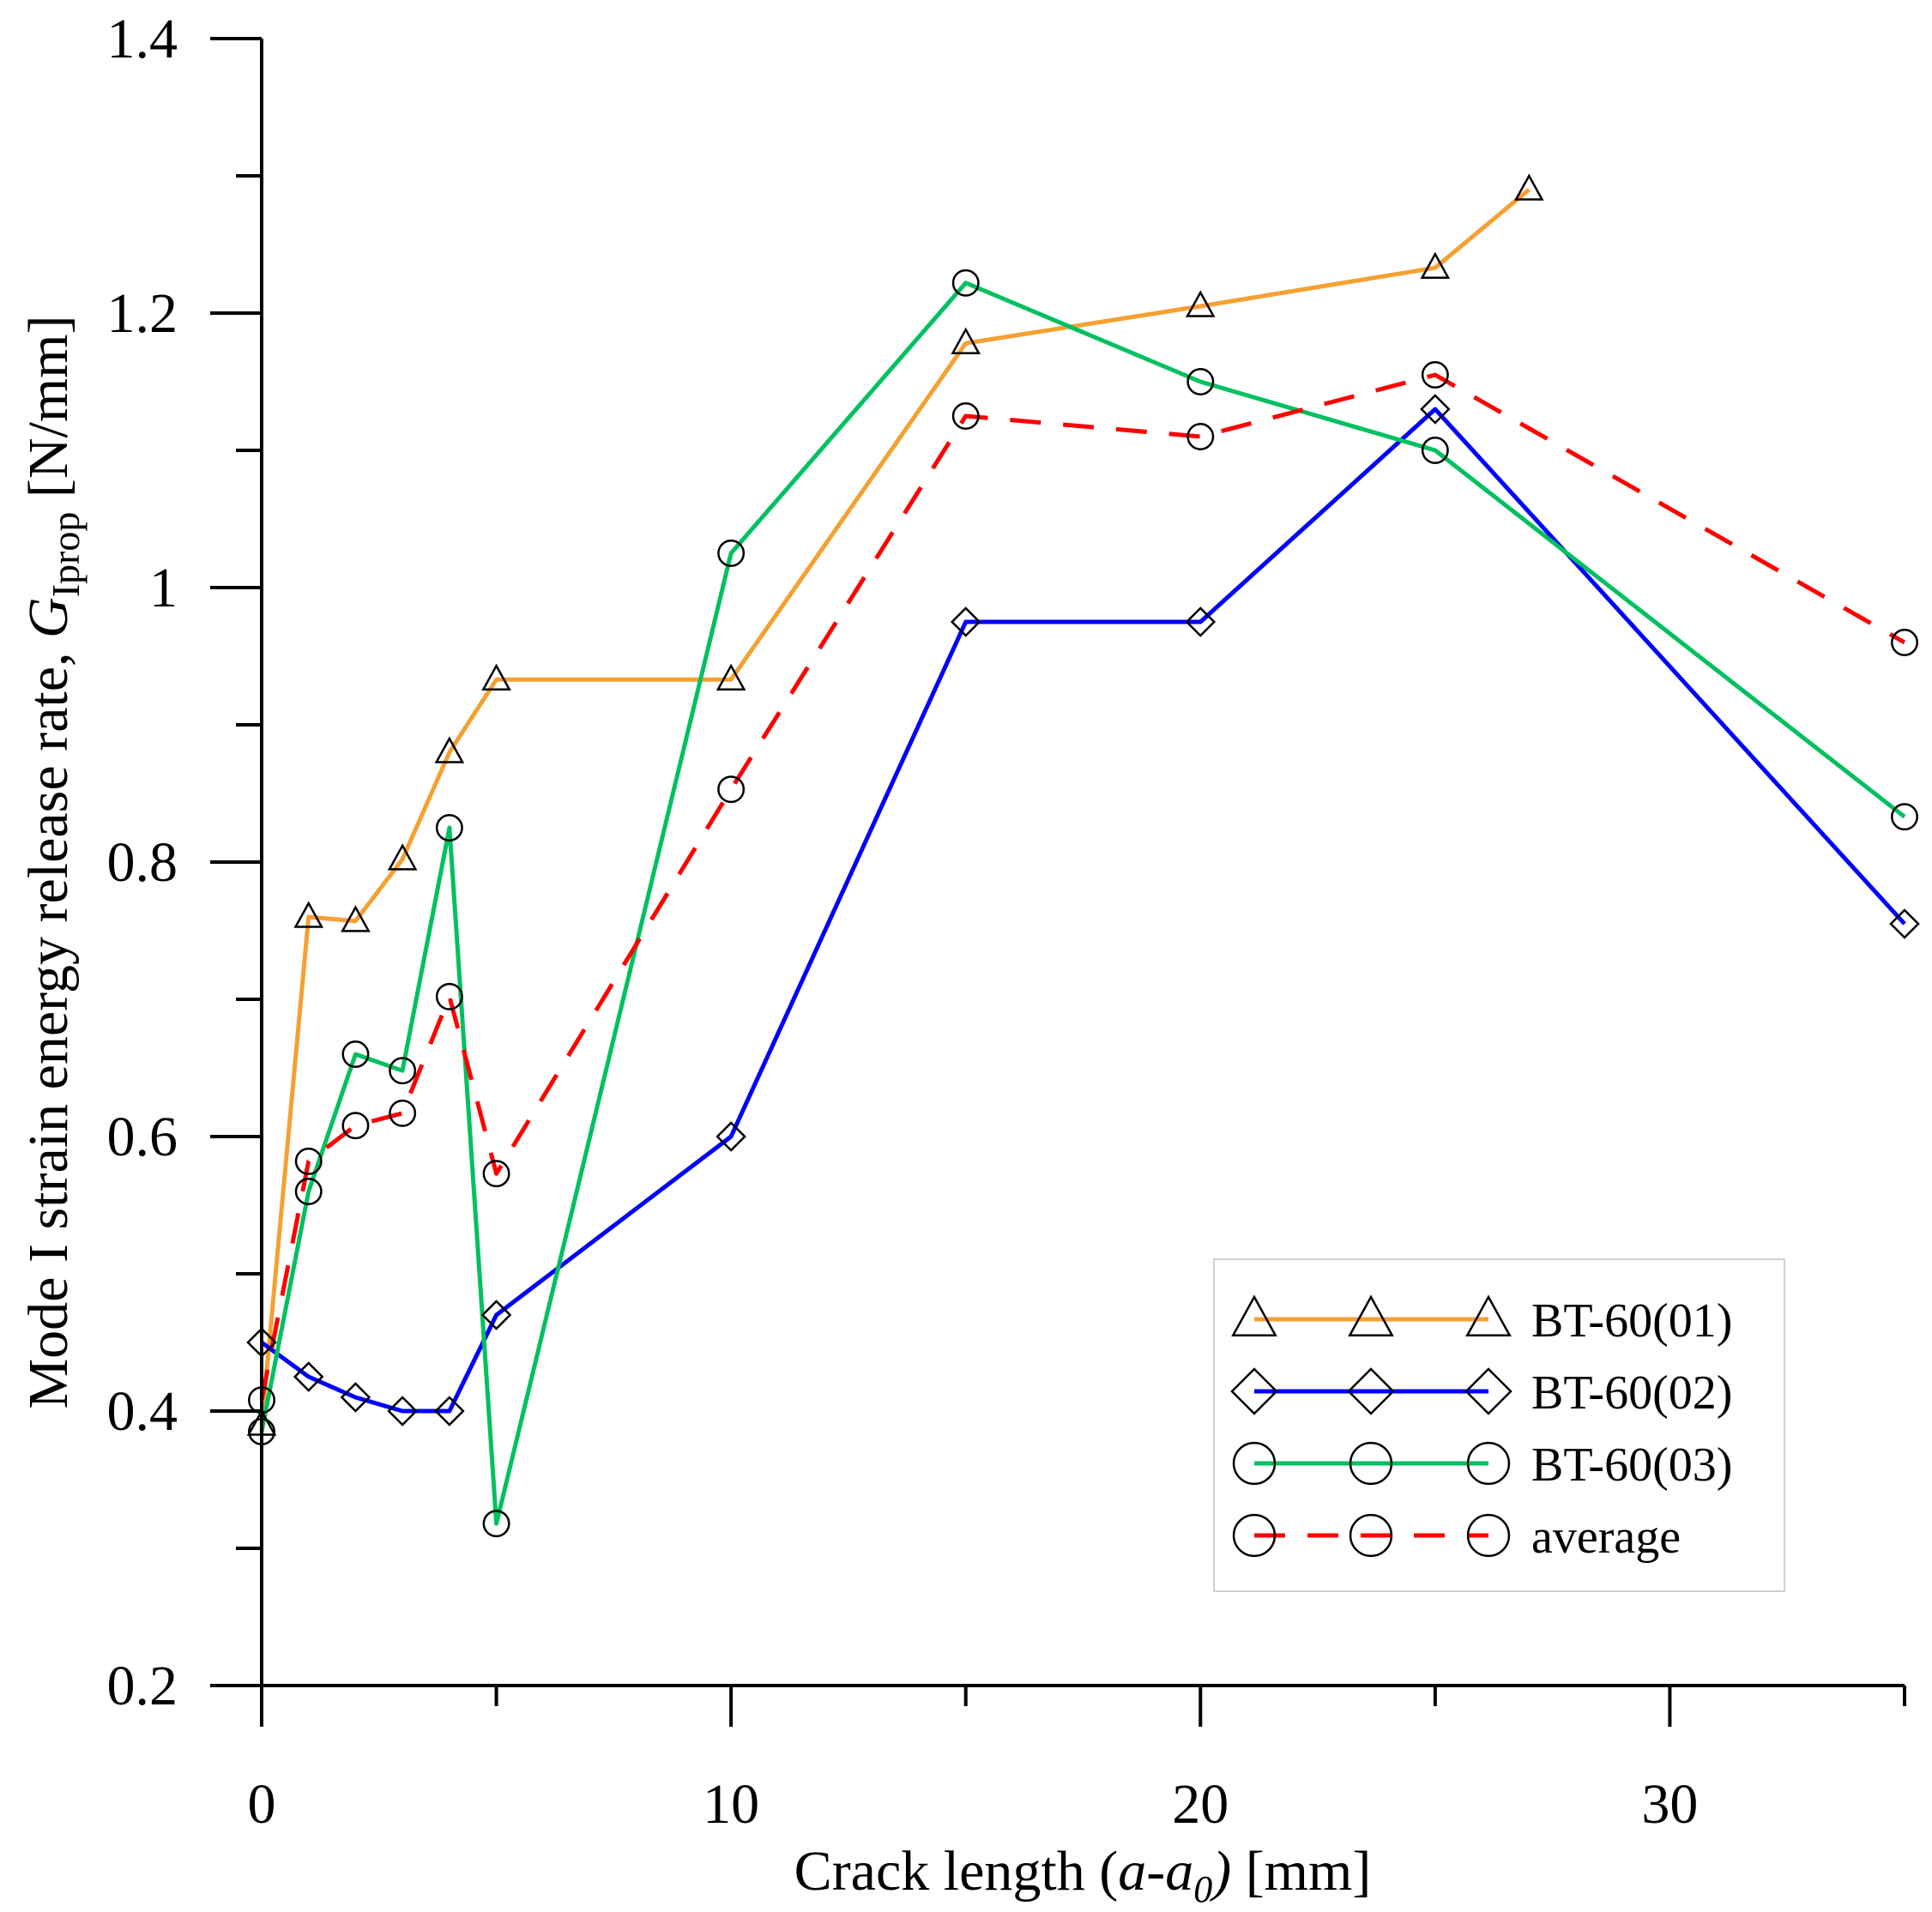 This screenshot has width=1932, height=1912. What do you see at coordinates (1631, 1465) in the screenshot?
I see `legend-label: BT-60(03)` at bounding box center [1631, 1465].